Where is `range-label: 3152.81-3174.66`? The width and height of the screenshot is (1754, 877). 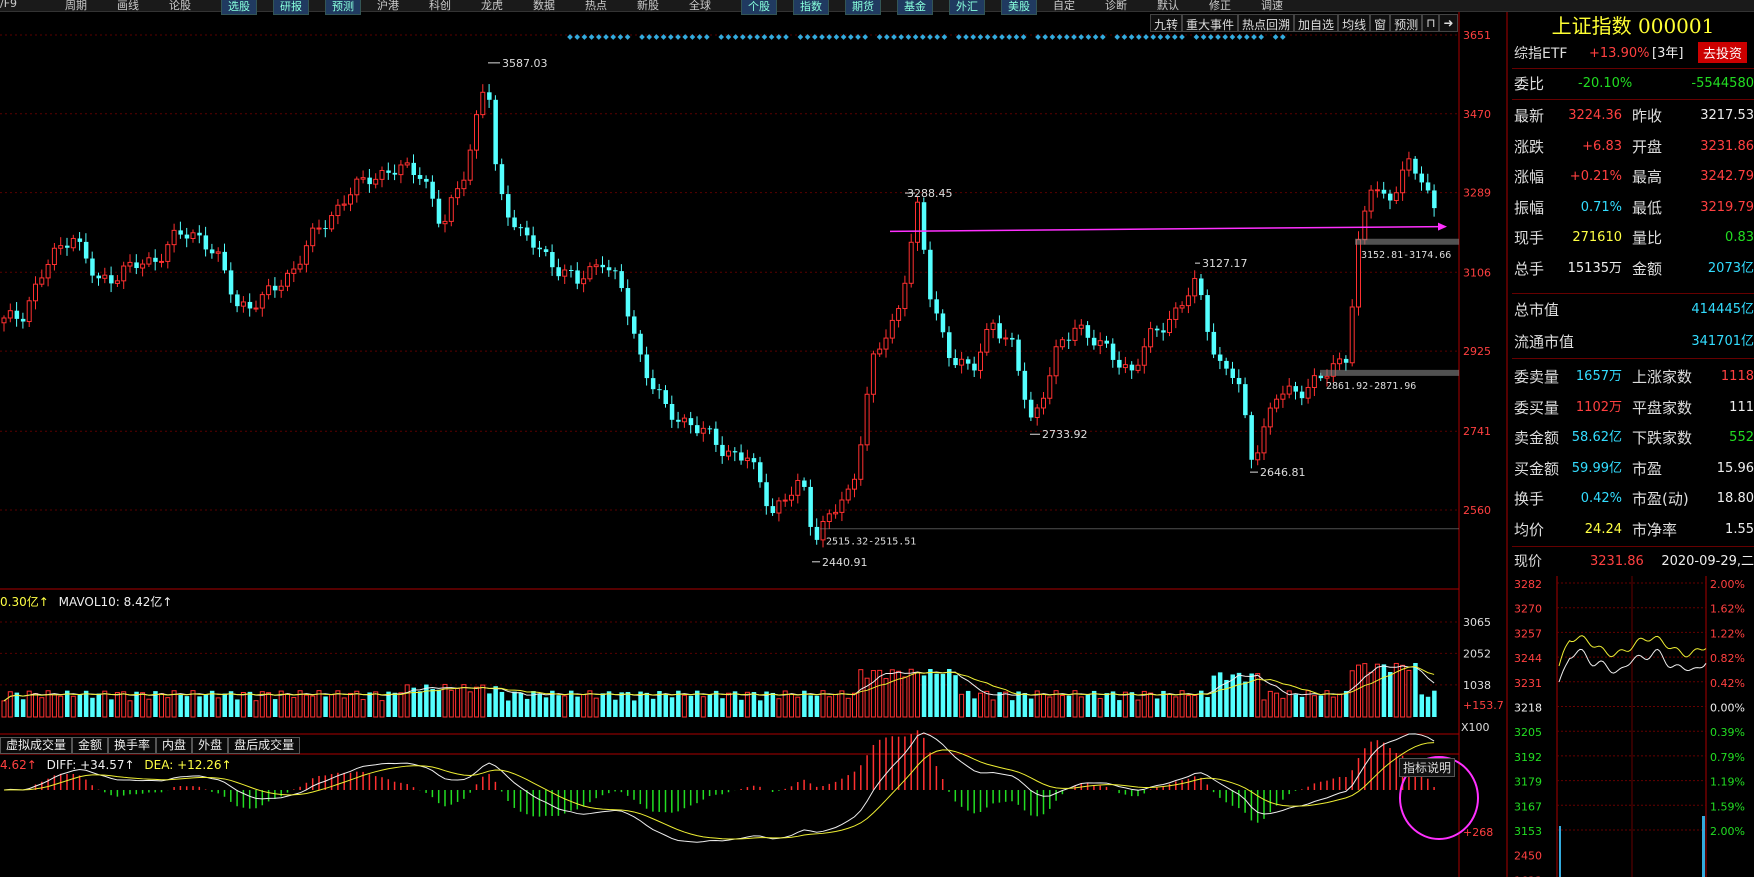 range-label: 3152.81-3174.66 is located at coordinates (1406, 255).